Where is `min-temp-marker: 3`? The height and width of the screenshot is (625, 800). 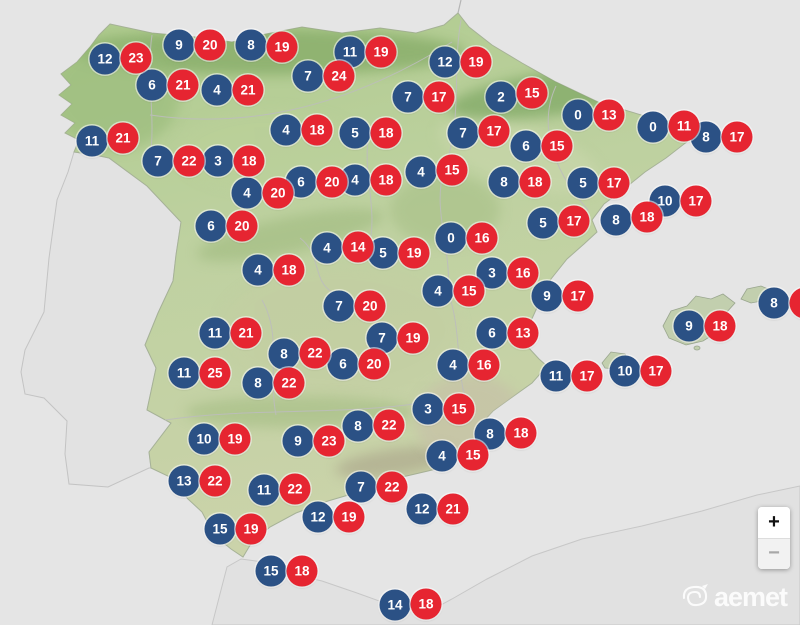
min-temp-marker: 3 is located at coordinates (428, 409).